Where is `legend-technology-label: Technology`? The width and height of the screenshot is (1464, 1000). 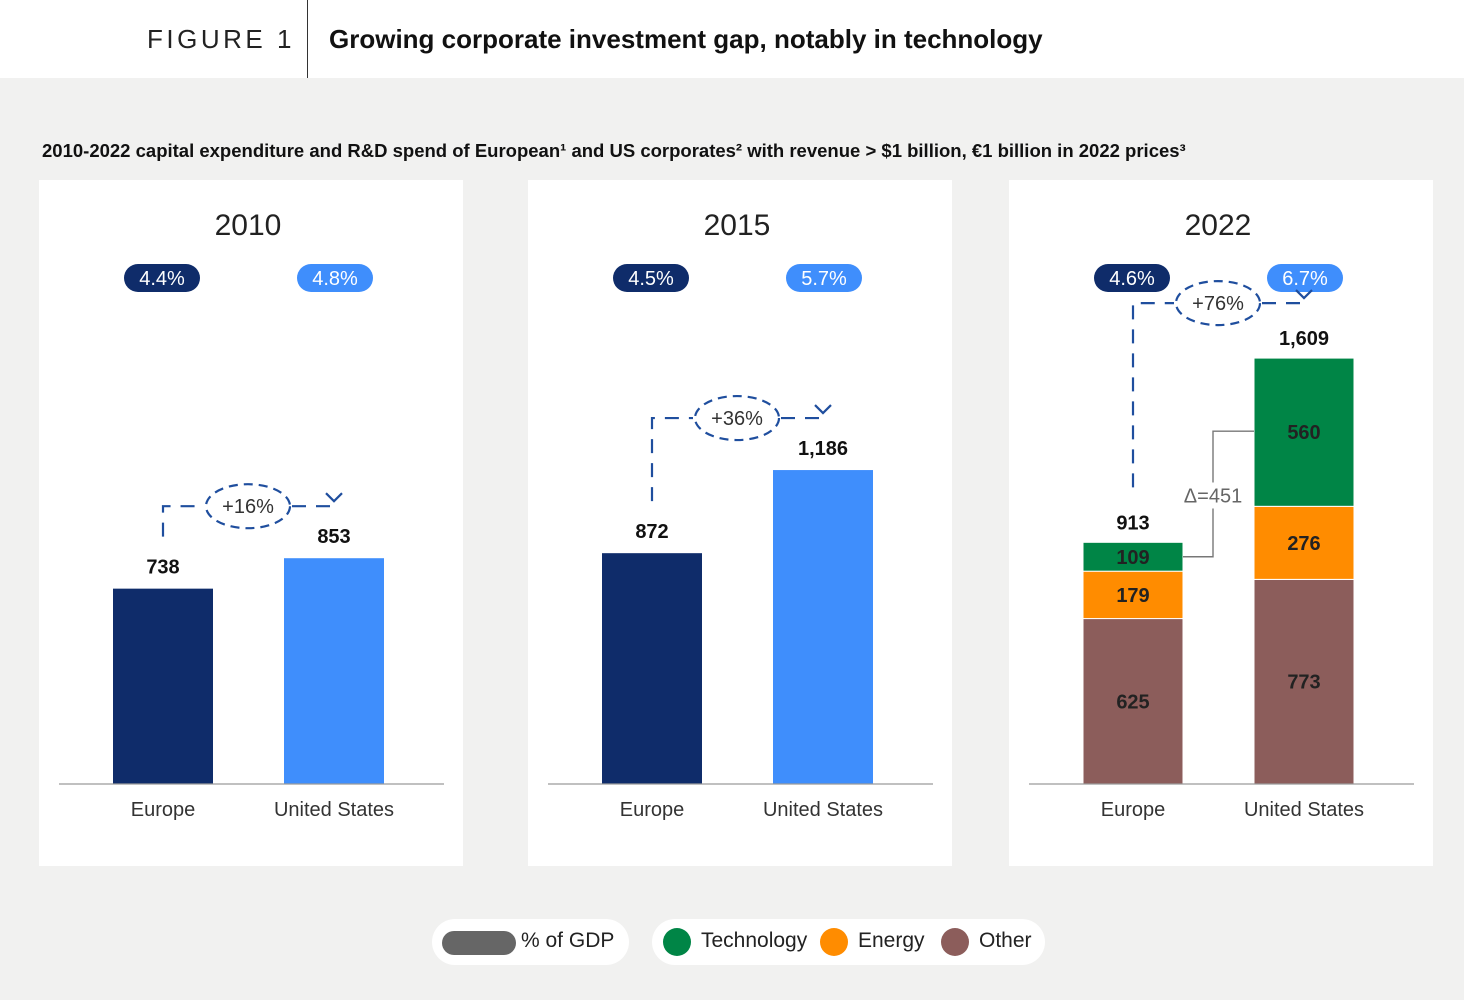 legend-technology-label: Technology is located at coordinates (754, 940).